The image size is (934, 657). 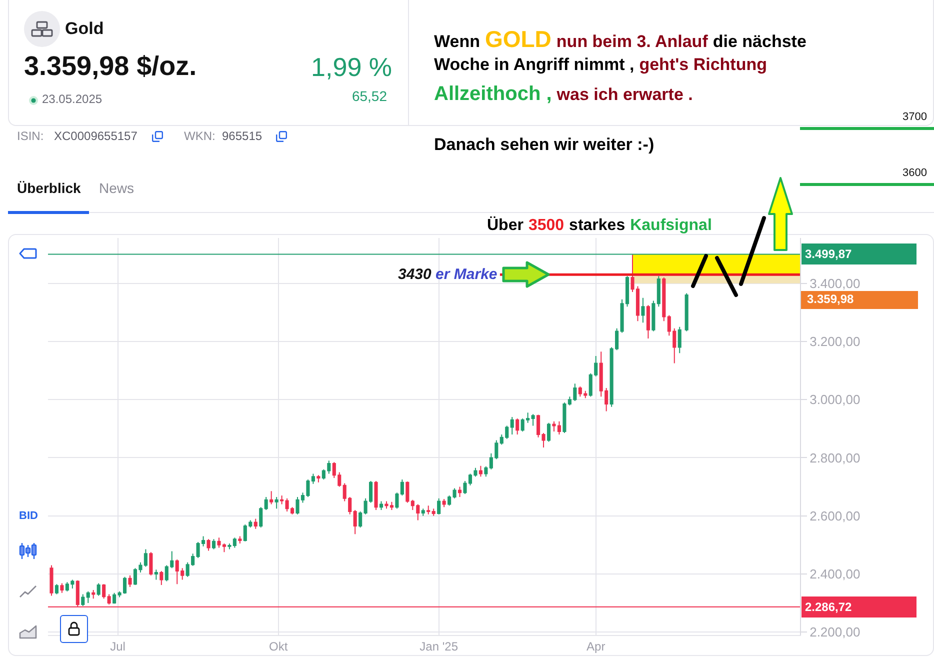 I want to click on text: Wenn, so click(x=457, y=42).